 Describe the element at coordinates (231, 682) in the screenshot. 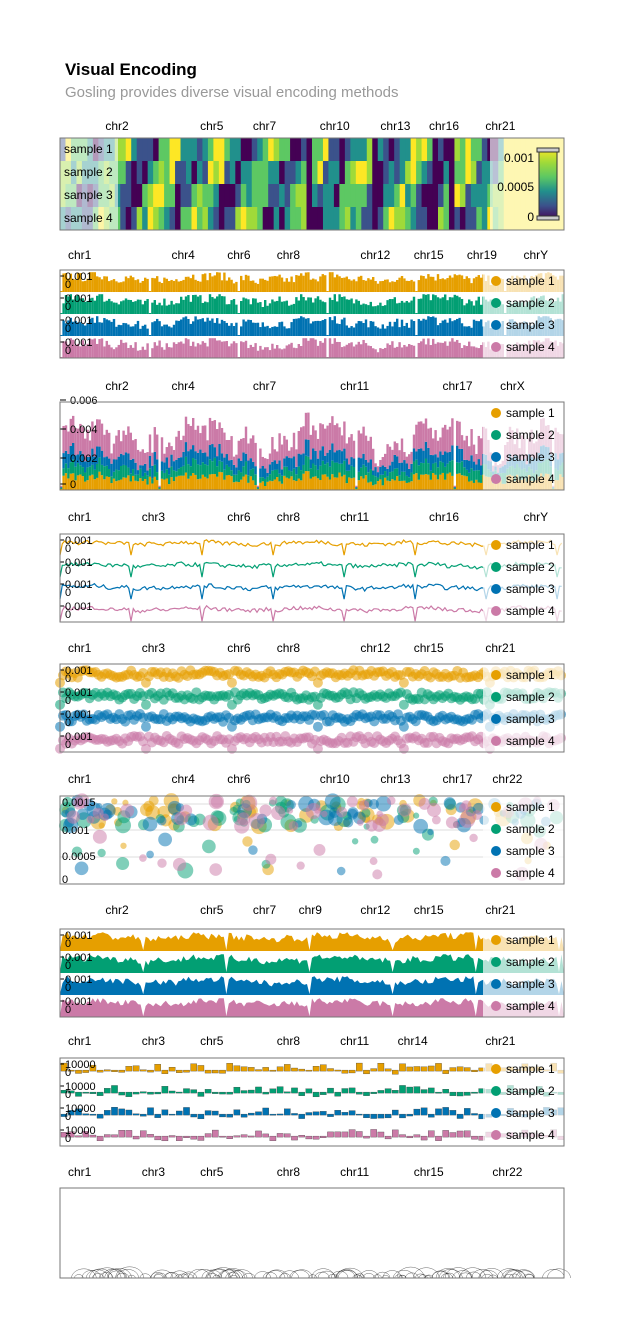

I see `point-rows-point` at that location.